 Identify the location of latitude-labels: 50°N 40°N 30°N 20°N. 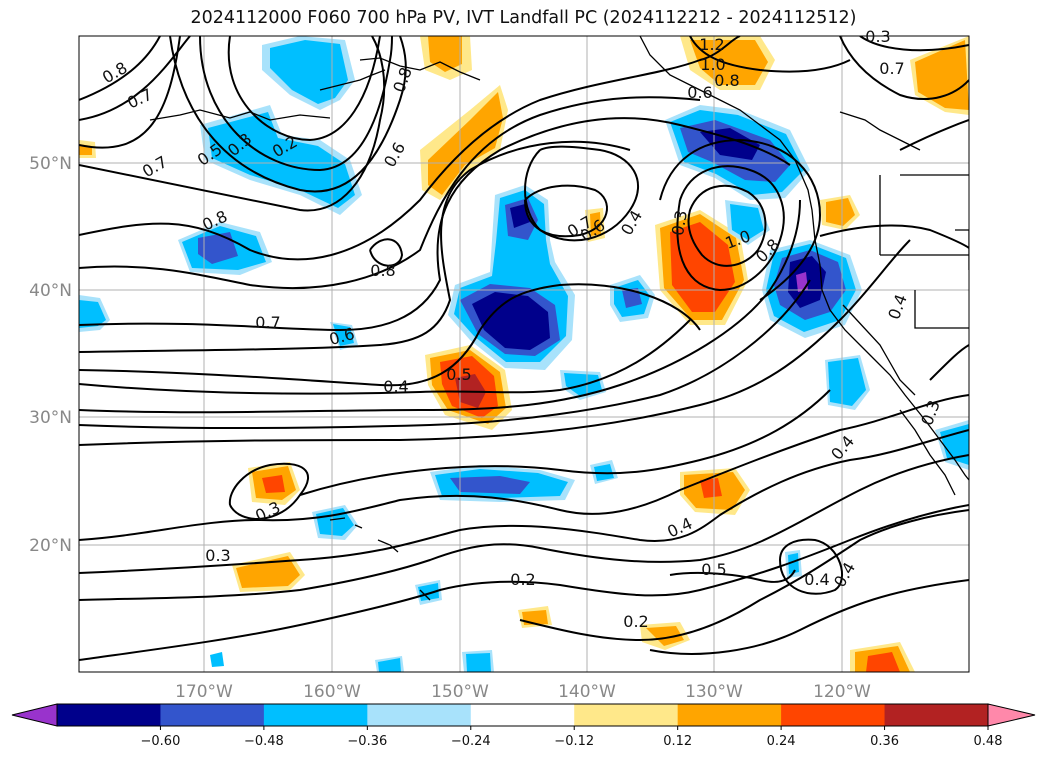
(50, 355).